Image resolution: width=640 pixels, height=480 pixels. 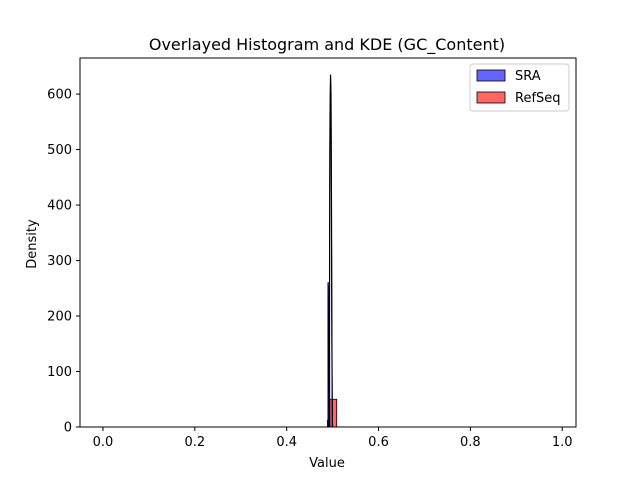 What do you see at coordinates (378, 442) in the screenshot?
I see `x-tick-label: 0.6` at bounding box center [378, 442].